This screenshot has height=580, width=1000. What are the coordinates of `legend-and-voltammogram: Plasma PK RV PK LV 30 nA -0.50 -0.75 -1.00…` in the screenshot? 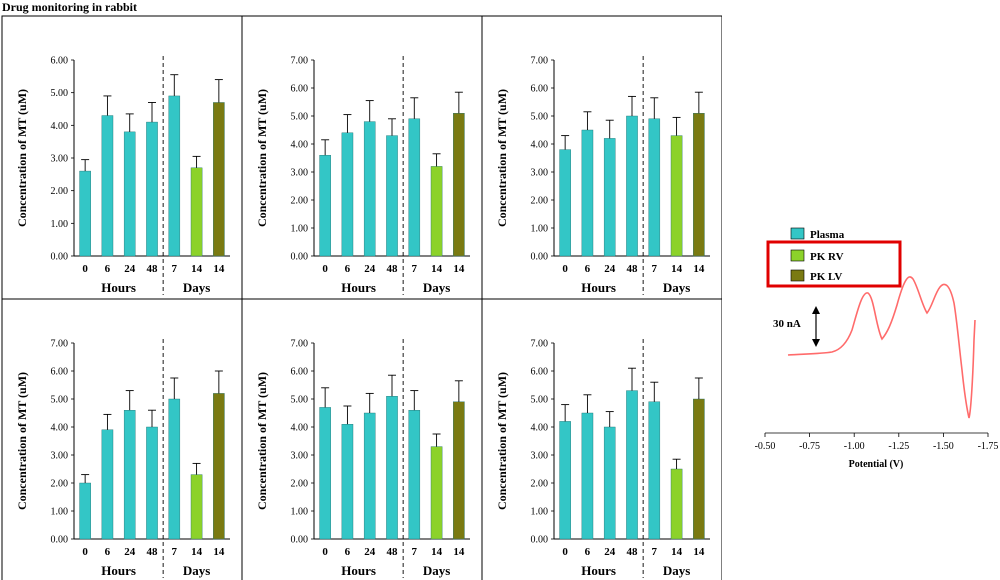 It's located at (876, 348).